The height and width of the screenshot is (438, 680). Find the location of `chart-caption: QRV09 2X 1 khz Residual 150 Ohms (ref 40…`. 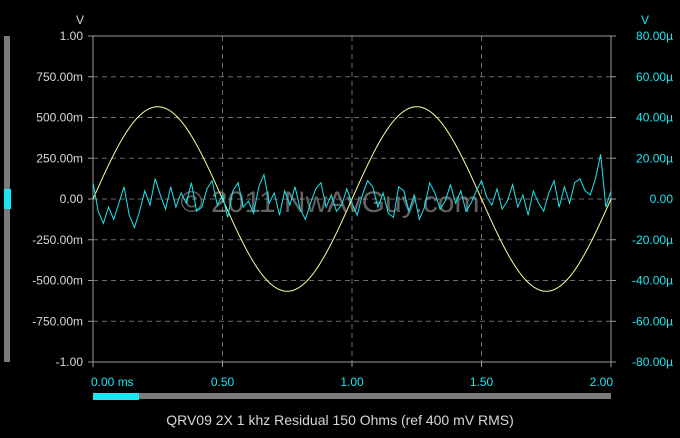

chart-caption: QRV09 2X 1 khz Residual 150 Ohms (ref 40… is located at coordinates (340, 420).